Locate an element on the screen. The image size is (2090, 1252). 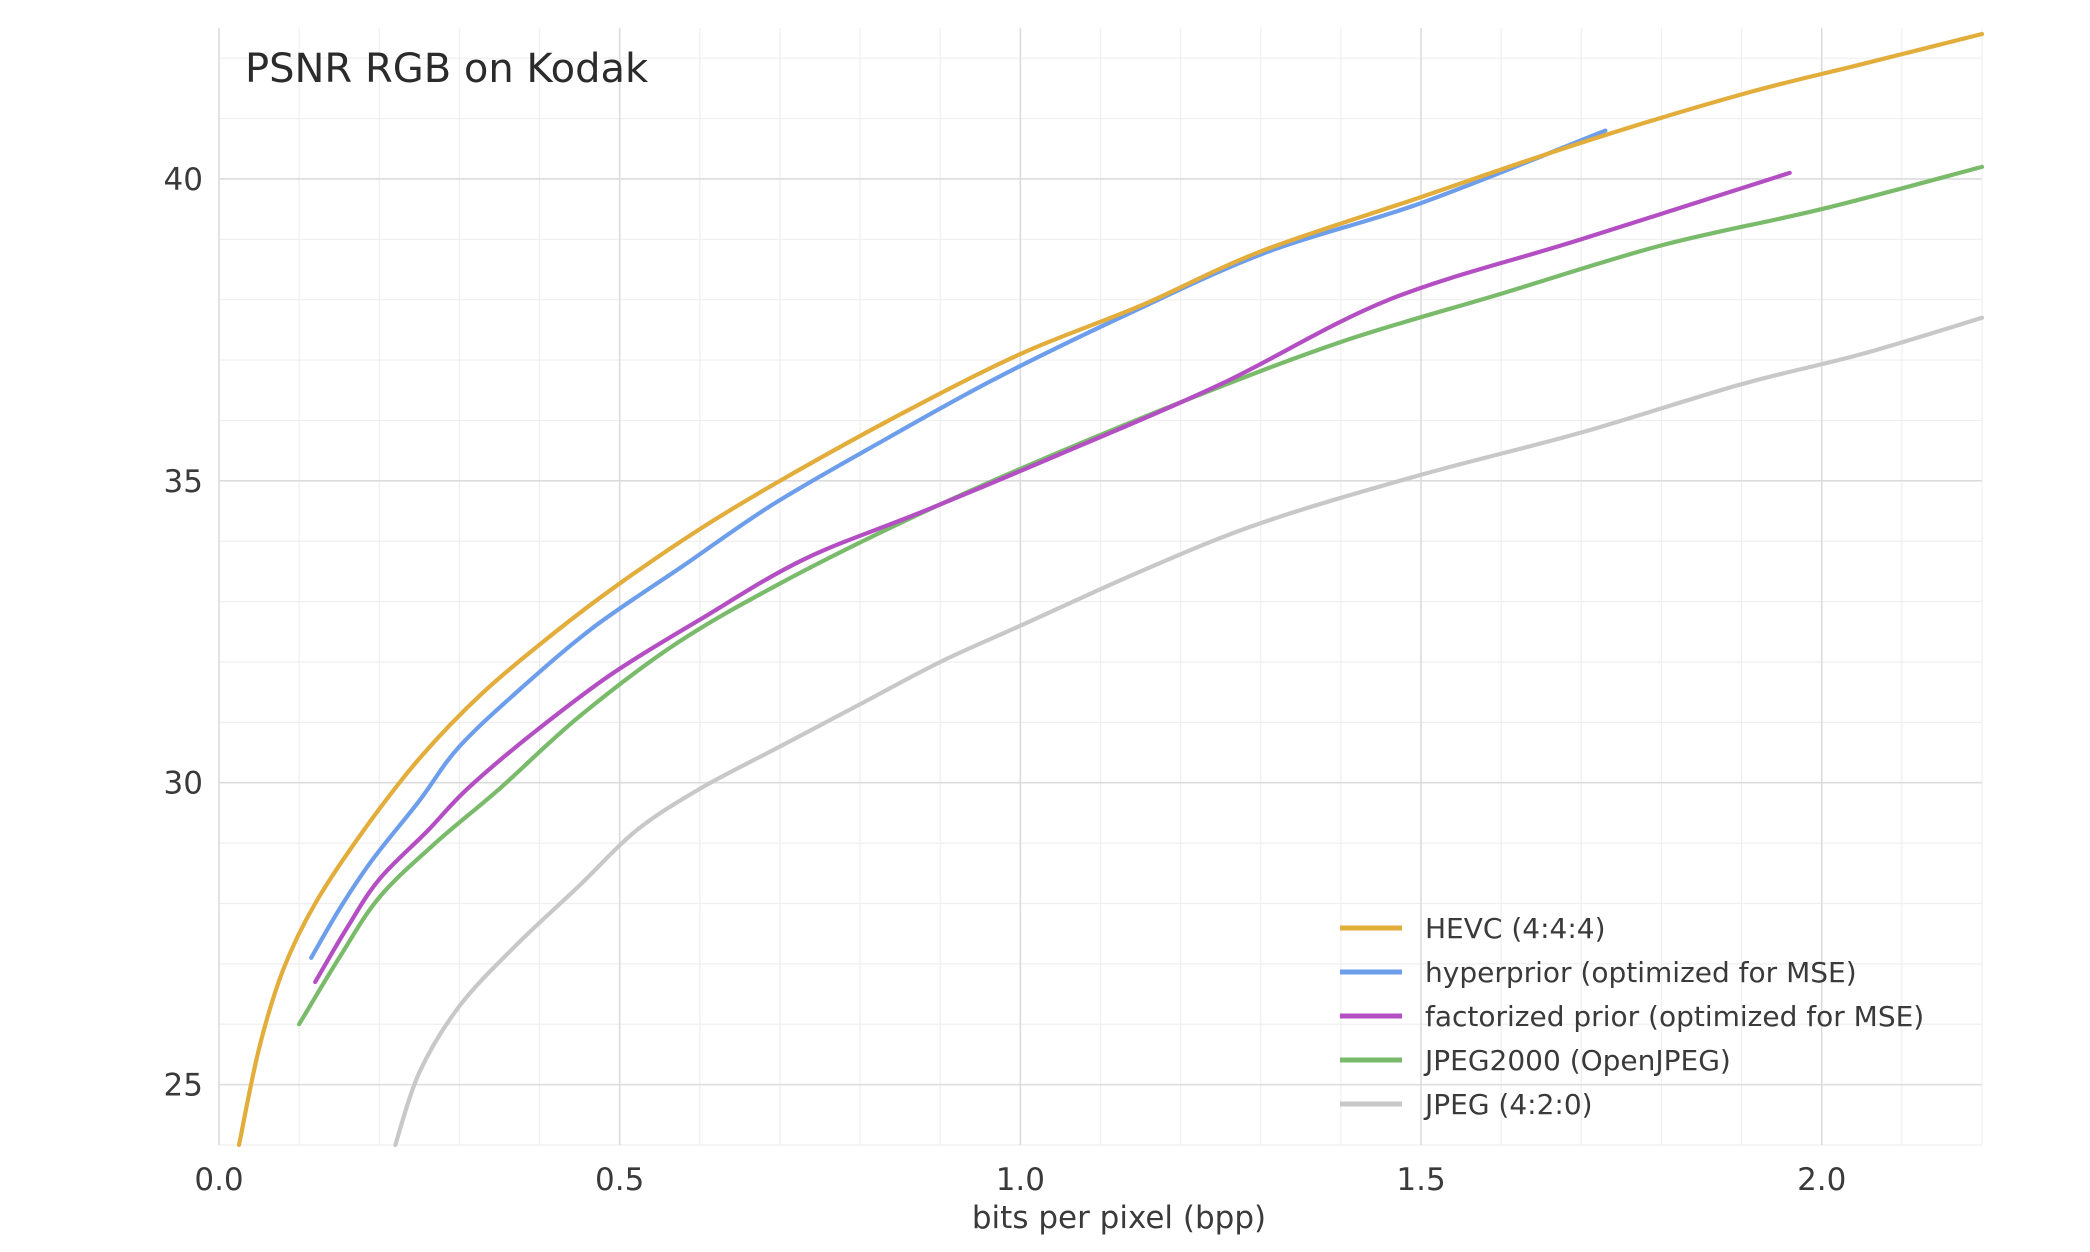
y-tick-label: 40 is located at coordinates (183, 180).